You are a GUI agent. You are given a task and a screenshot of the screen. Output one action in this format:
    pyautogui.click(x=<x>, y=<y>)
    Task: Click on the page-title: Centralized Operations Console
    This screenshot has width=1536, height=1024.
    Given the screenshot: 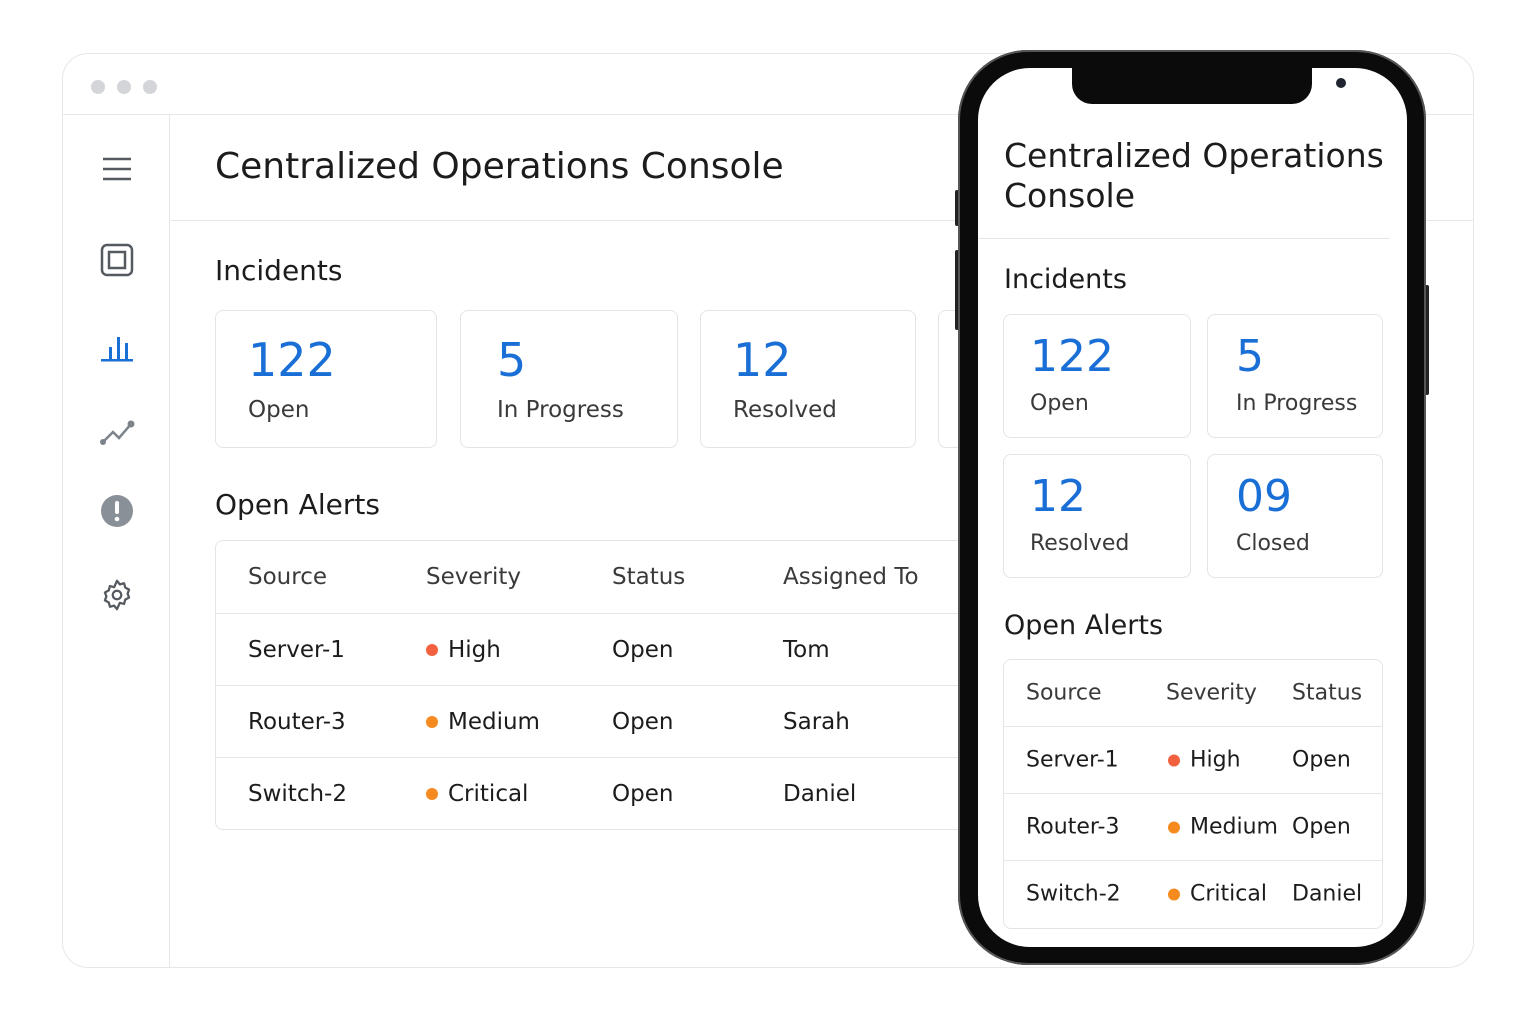 What is the action you would take?
    pyautogui.click(x=499, y=166)
    